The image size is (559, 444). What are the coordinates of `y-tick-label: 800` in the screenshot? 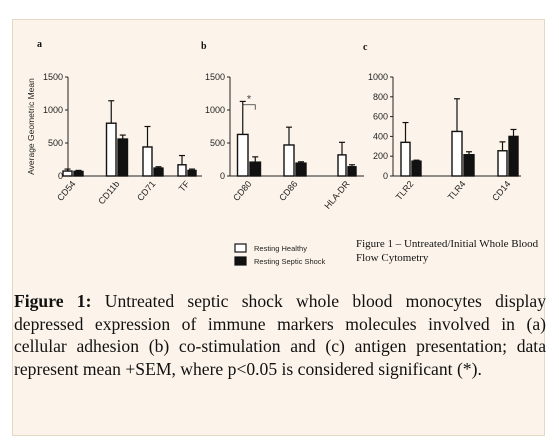 It's located at (380, 97).